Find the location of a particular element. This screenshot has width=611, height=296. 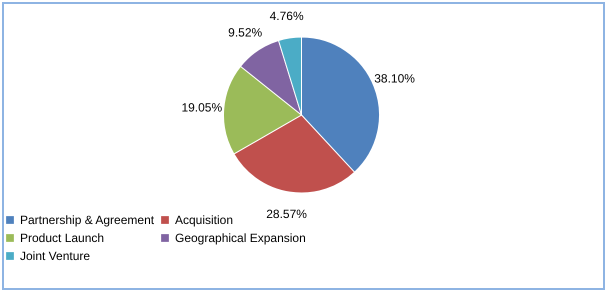

legend-label: Joint Venture is located at coordinates (55, 256).